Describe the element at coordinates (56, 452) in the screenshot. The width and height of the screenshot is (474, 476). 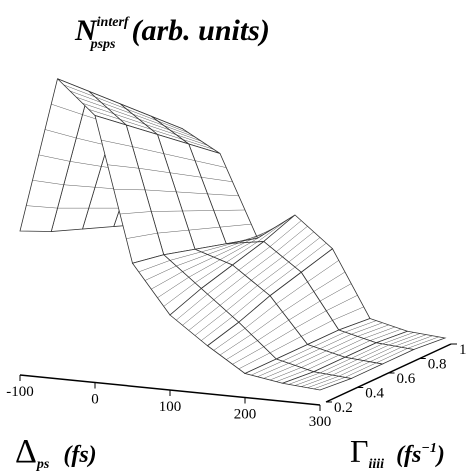
I see `x-axis-label: Δps (fs)` at that location.